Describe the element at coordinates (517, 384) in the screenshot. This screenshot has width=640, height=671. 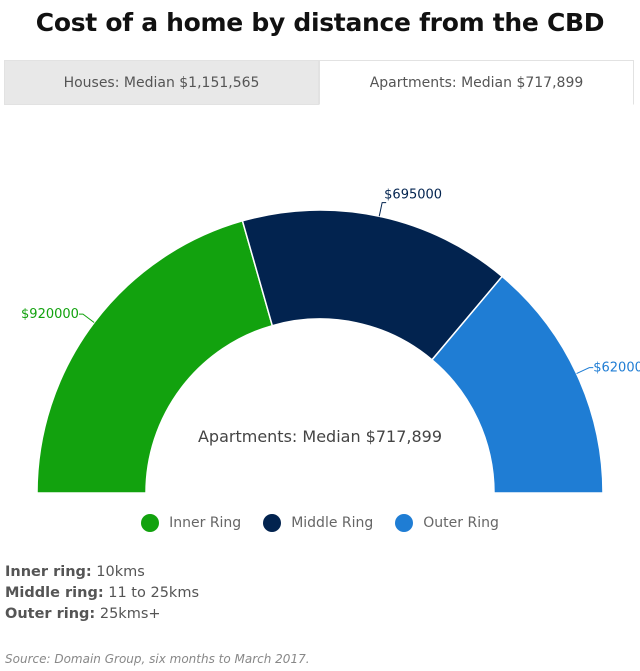
I see `slice-outer-ring` at that location.